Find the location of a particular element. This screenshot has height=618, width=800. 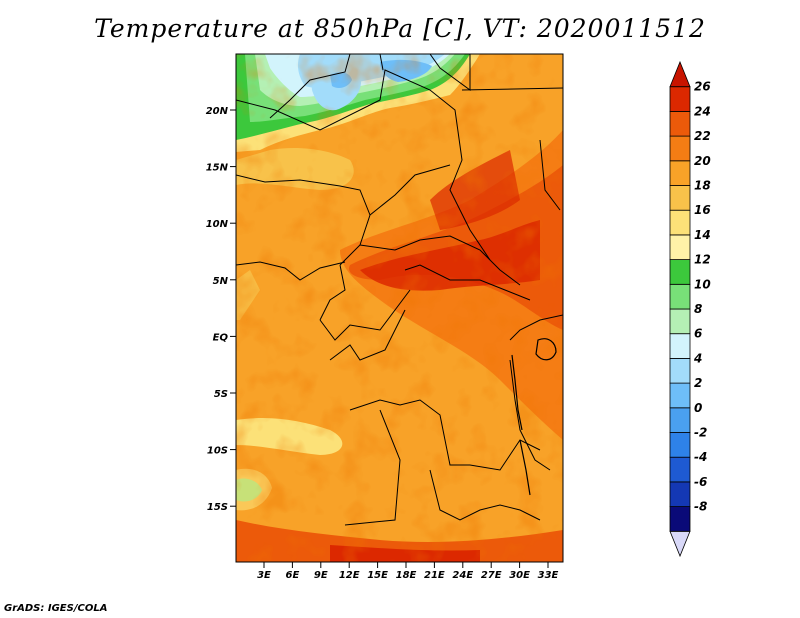

colorbar-label: 20 is located at coordinates (702, 161).